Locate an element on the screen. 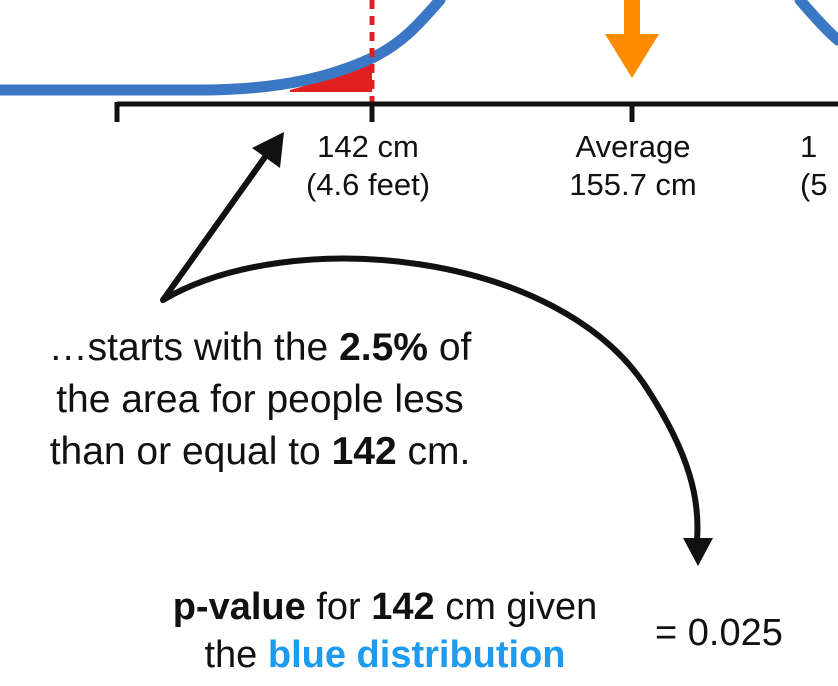  explanation-threshold: 142 is located at coordinates (364, 451).